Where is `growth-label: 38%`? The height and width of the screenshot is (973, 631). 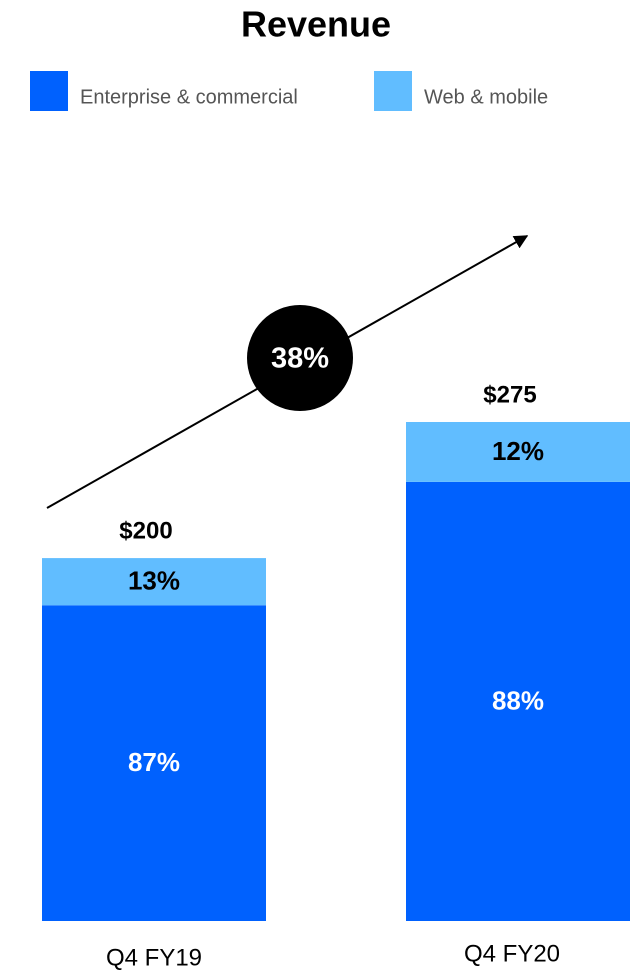
growth-label: 38% is located at coordinates (300, 359).